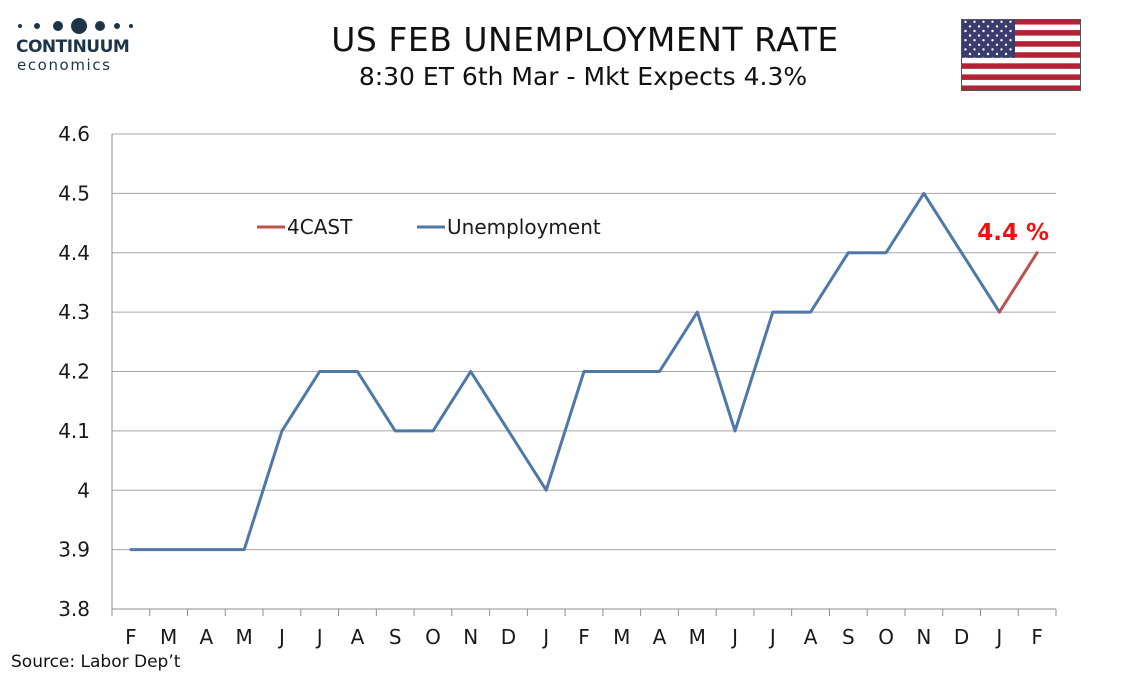  I want to click on continuum-economics-logo: CONTINUUM economics, so click(79, 45).